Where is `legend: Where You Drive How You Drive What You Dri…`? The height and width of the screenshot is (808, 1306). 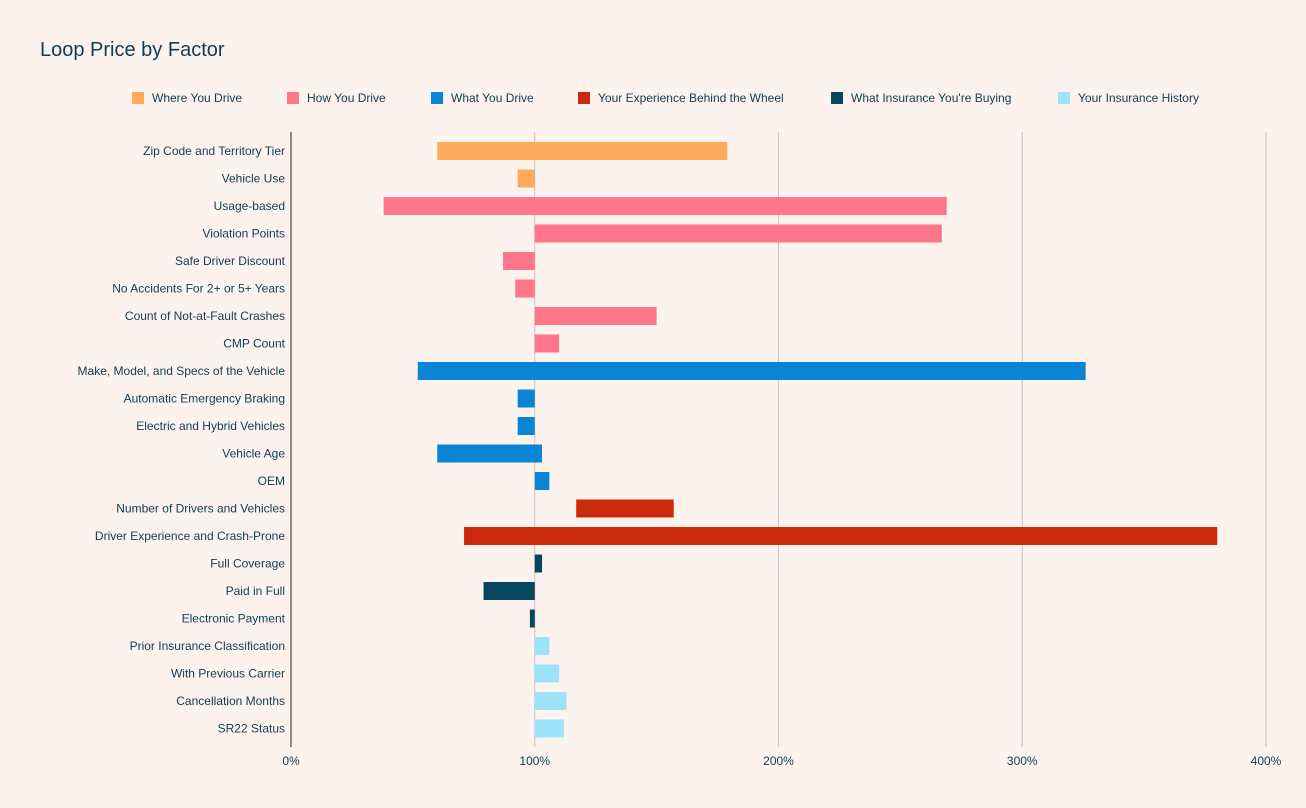 legend: Where You Drive How You Drive What You Dri… is located at coordinates (653, 98).